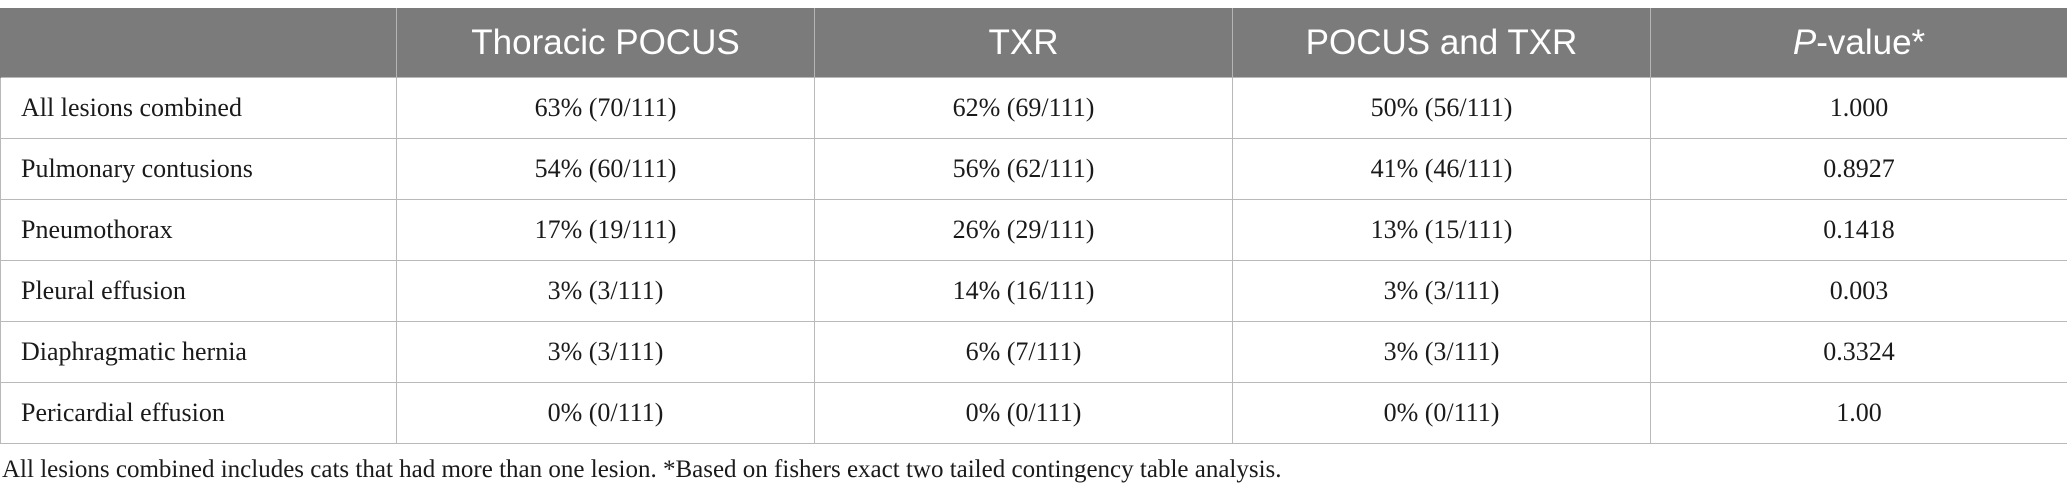 This screenshot has width=2067, height=504. Describe the element at coordinates (1858, 352) in the screenshot. I see `cell-p-value: 0.3324` at that location.